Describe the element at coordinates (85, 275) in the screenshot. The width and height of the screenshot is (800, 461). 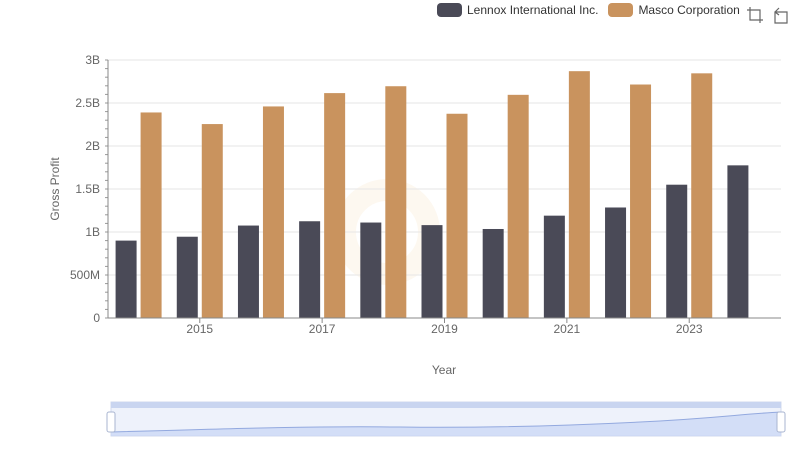
I see `y-tick-label: 500M` at that location.